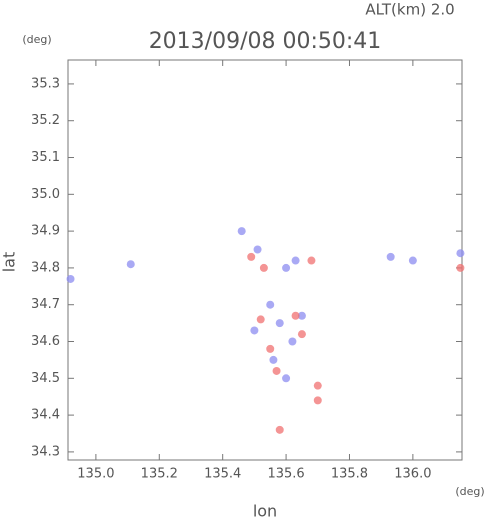 The width and height of the screenshot is (491, 521). I want to click on x-tick-label: 135.8, so click(349, 474).